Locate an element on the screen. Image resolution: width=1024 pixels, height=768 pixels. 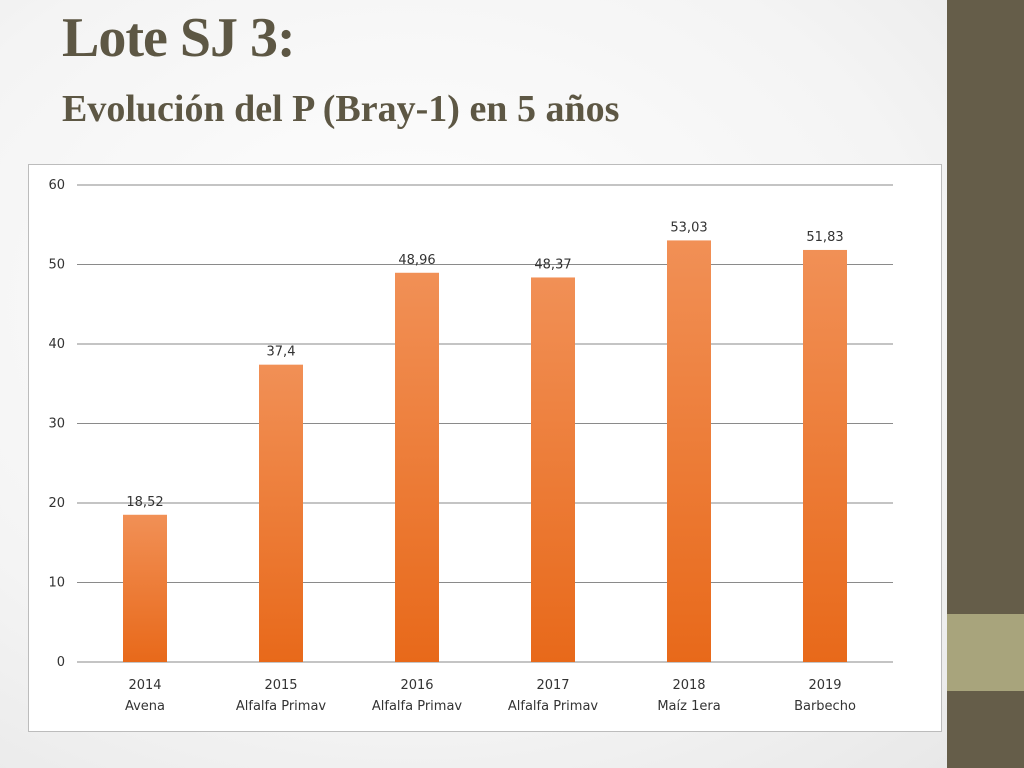
y-tick-label: 30 is located at coordinates (56, 424).